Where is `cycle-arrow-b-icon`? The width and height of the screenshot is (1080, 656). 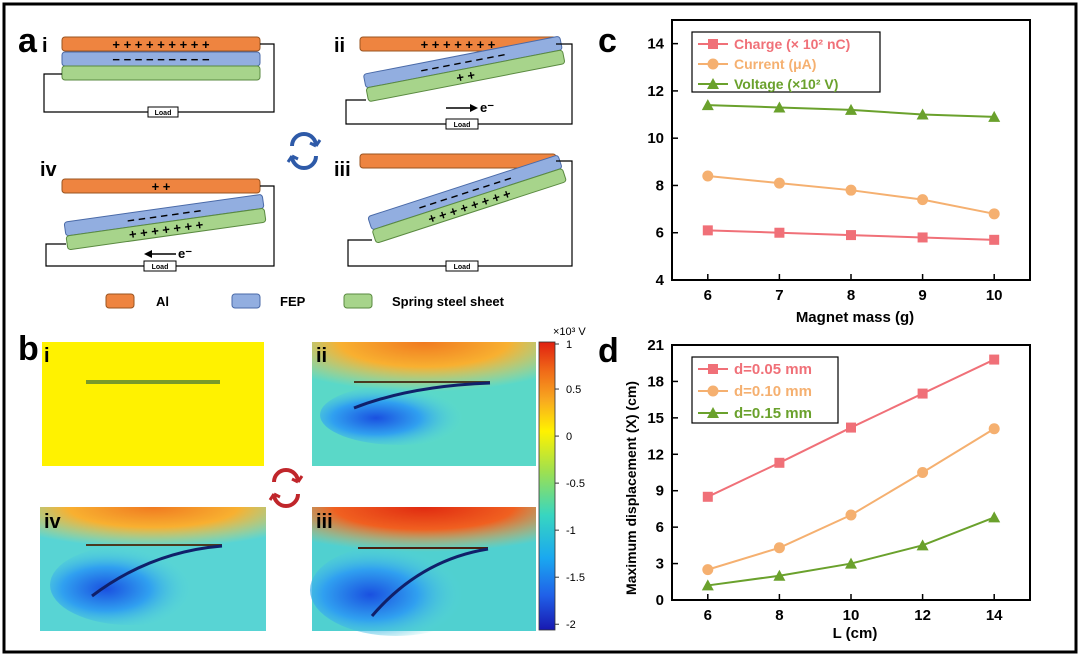
cycle-arrow-b-icon is located at coordinates (286, 488).